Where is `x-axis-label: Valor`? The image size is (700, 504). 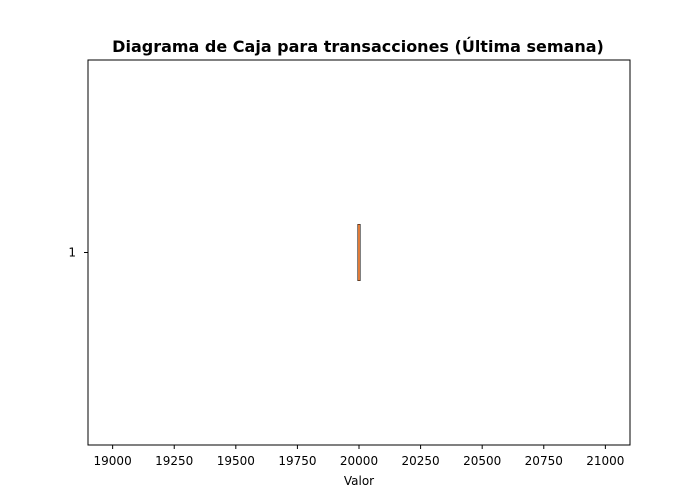 x-axis-label: Valor is located at coordinates (359, 481).